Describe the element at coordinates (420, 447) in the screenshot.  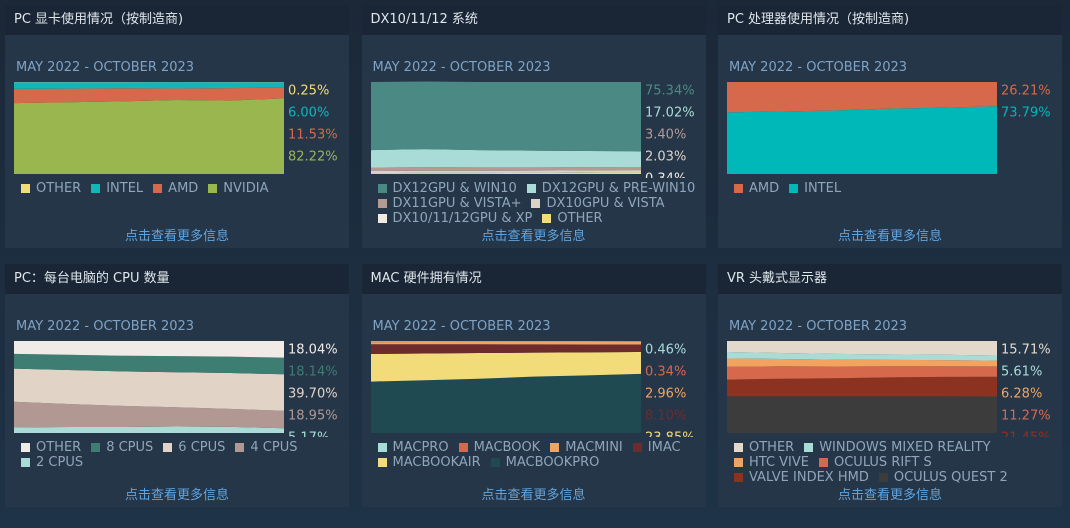
I see `legend-label: MACPRO` at that location.